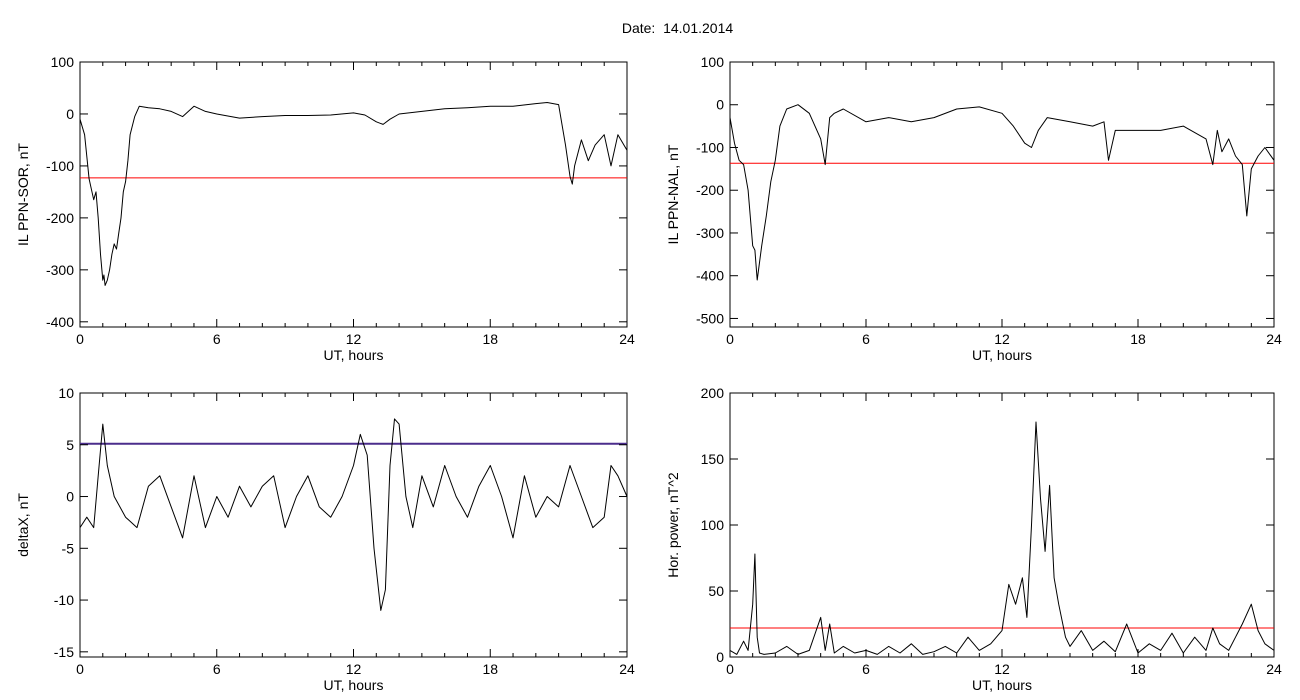 The image size is (1300, 700). Describe the element at coordinates (677, 28) in the screenshot. I see `page-title: Date: 14.01.2014` at that location.